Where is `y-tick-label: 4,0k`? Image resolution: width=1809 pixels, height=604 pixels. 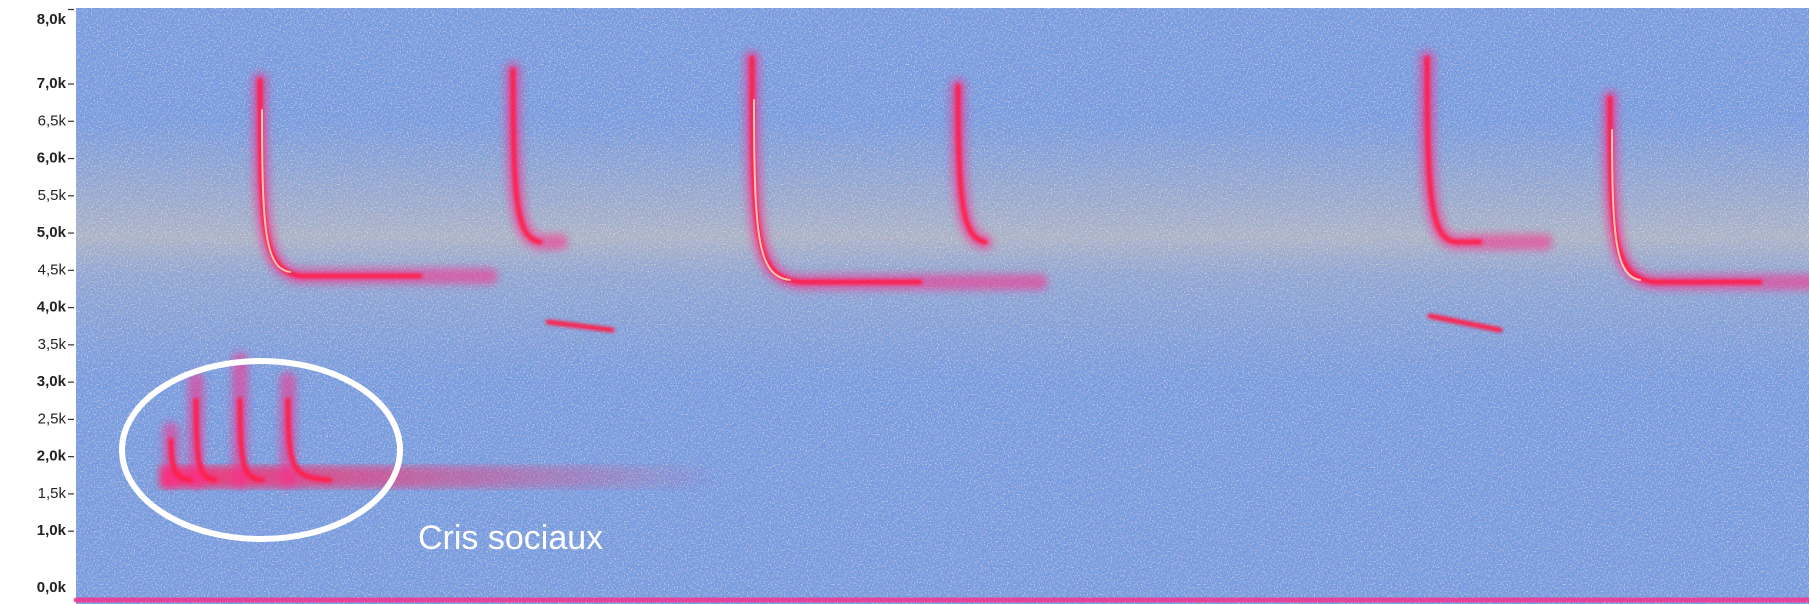
y-tick-label: 4,0k is located at coordinates (52, 307).